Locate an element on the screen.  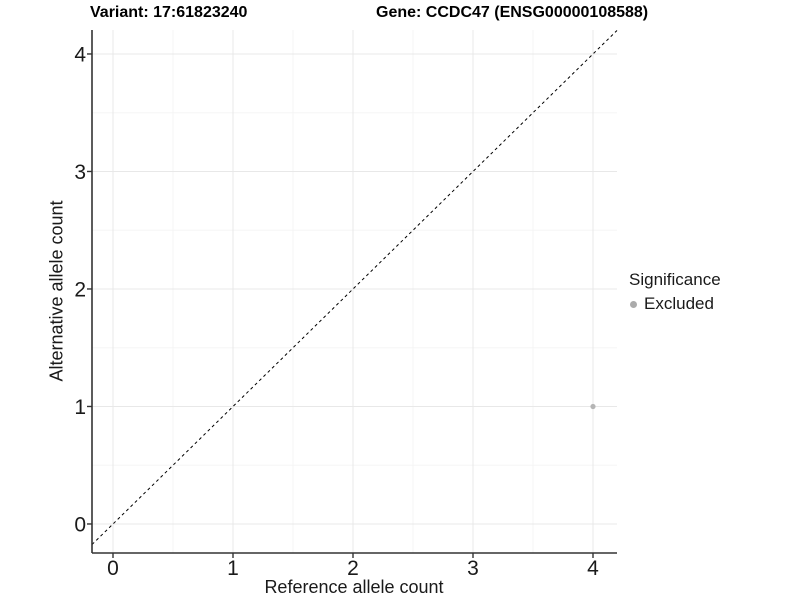
y-axis-title: Alternative allele count is located at coordinates (56, 291).